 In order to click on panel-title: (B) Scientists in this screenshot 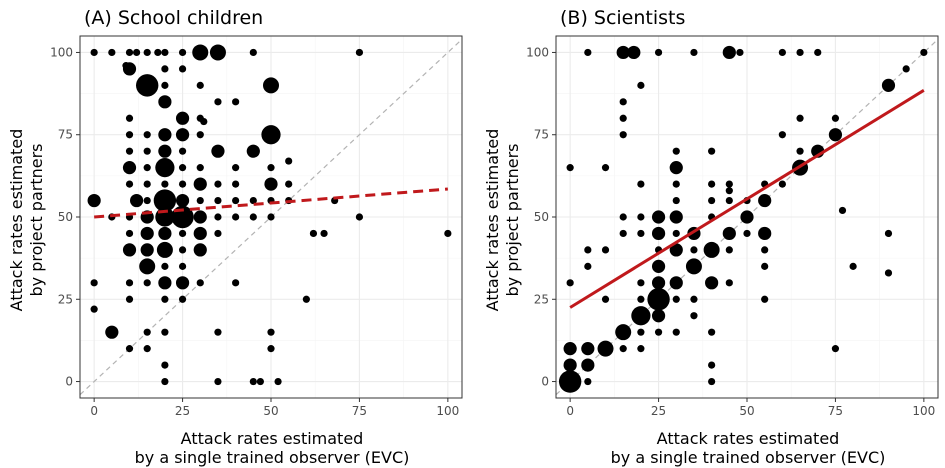, I will do `click(622, 18)`.